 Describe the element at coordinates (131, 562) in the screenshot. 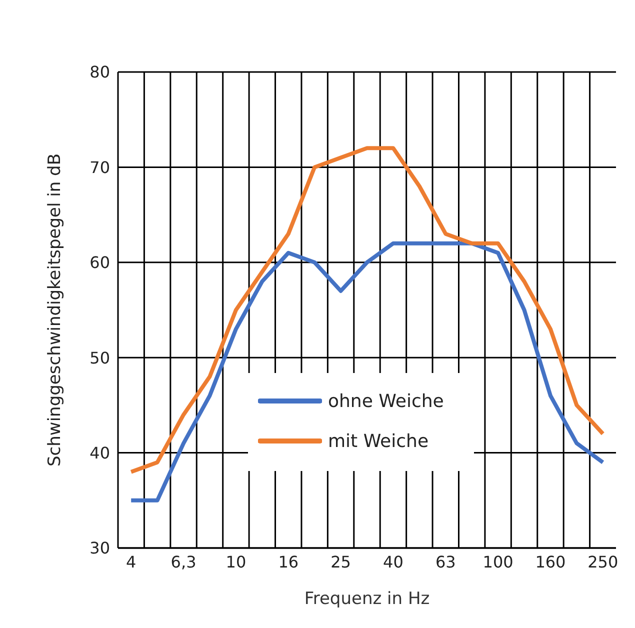

I see `x-tick-label: 4` at that location.